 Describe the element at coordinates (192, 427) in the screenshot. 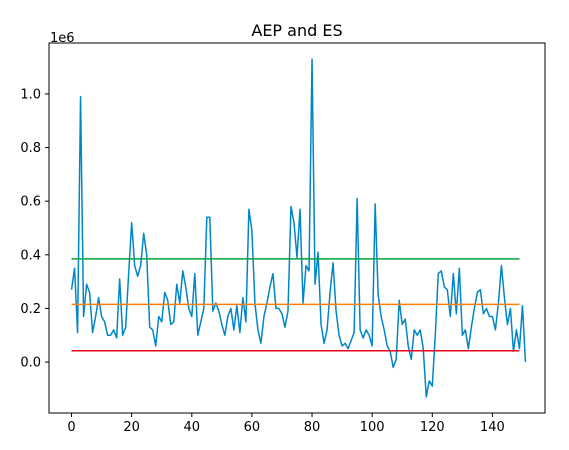

I see `x-tick-label: 40` at that location.